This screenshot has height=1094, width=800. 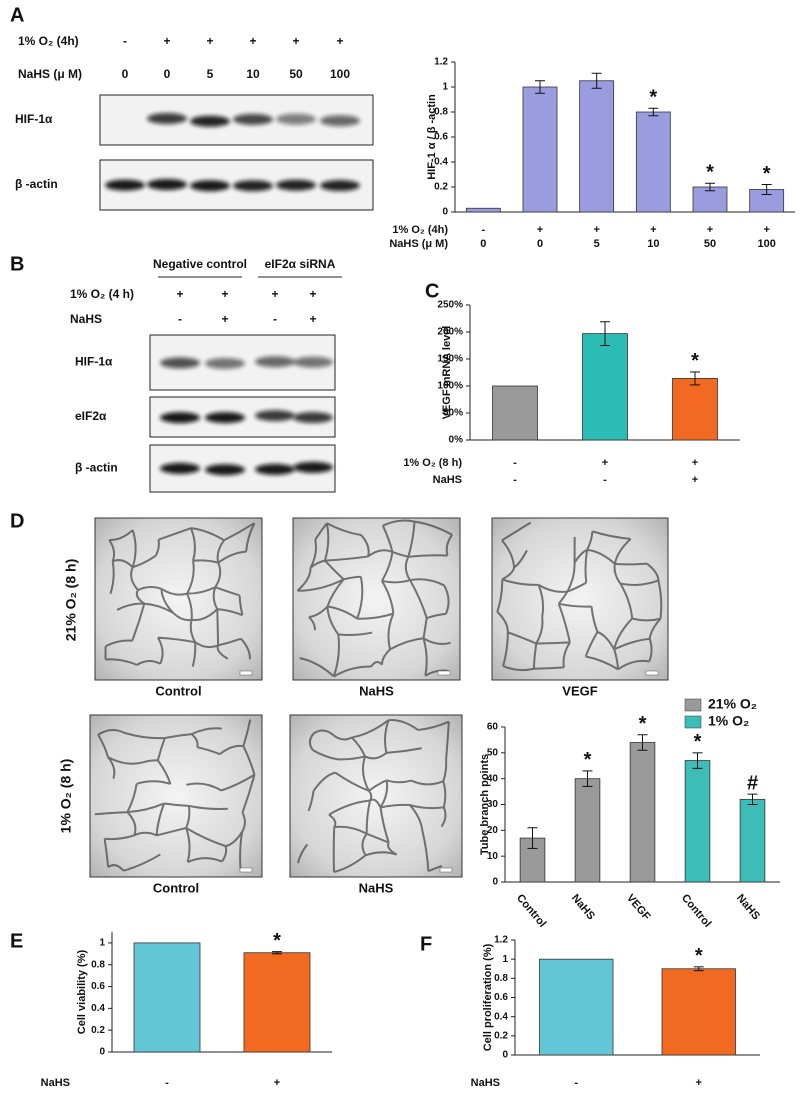 I want to click on legend-swatch, so click(x=693, y=705).